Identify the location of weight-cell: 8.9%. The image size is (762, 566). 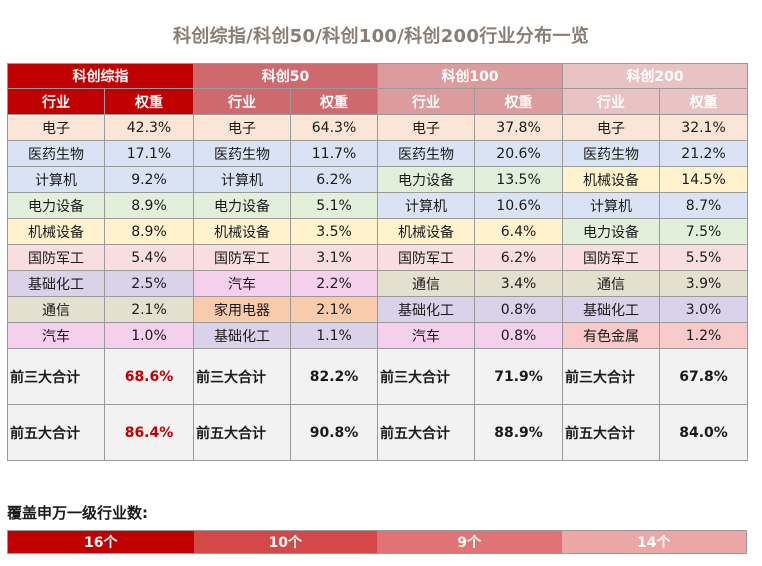
(149, 231).